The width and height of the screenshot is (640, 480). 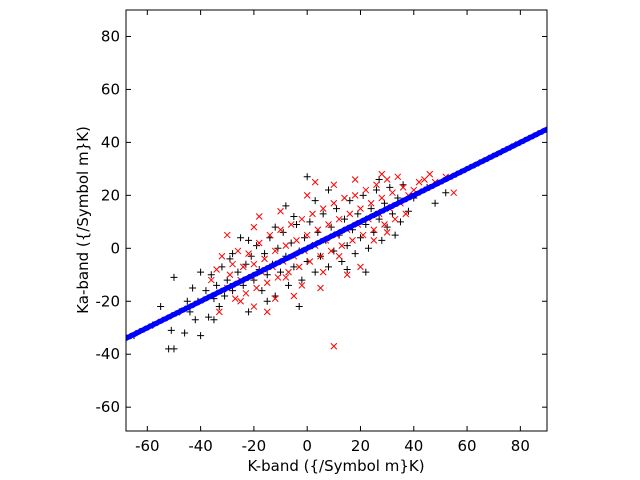 What do you see at coordinates (413, 446) in the screenshot?
I see `x-tick-label: 40` at bounding box center [413, 446].